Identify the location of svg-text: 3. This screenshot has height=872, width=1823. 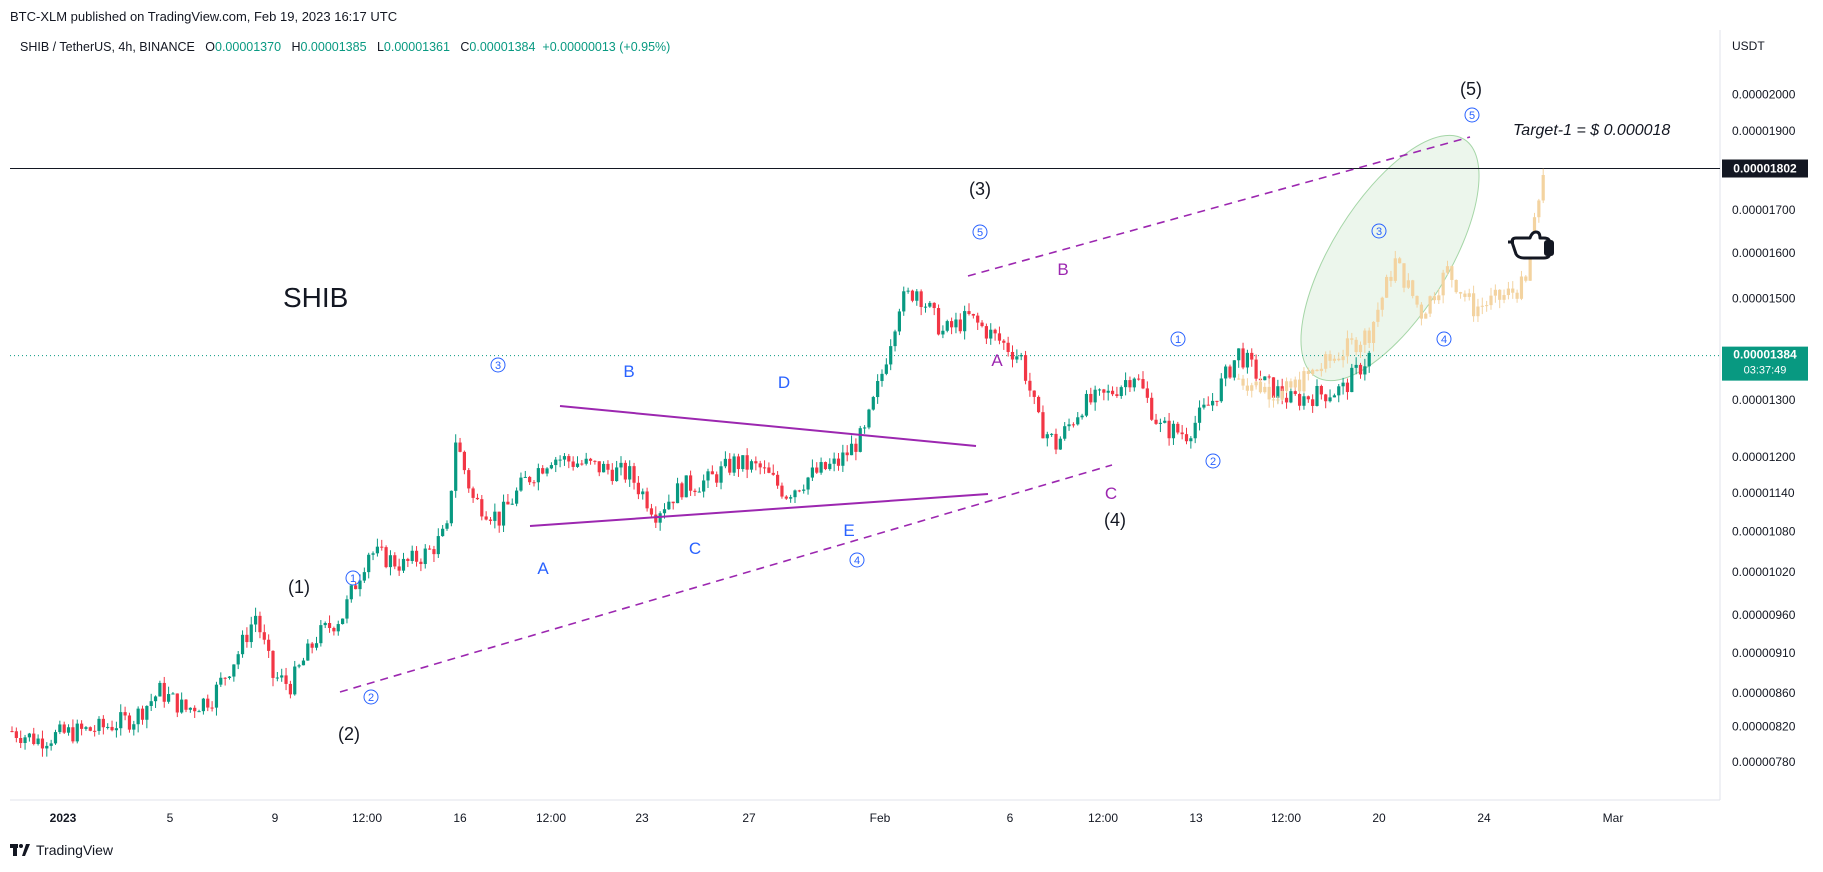
(1379, 232).